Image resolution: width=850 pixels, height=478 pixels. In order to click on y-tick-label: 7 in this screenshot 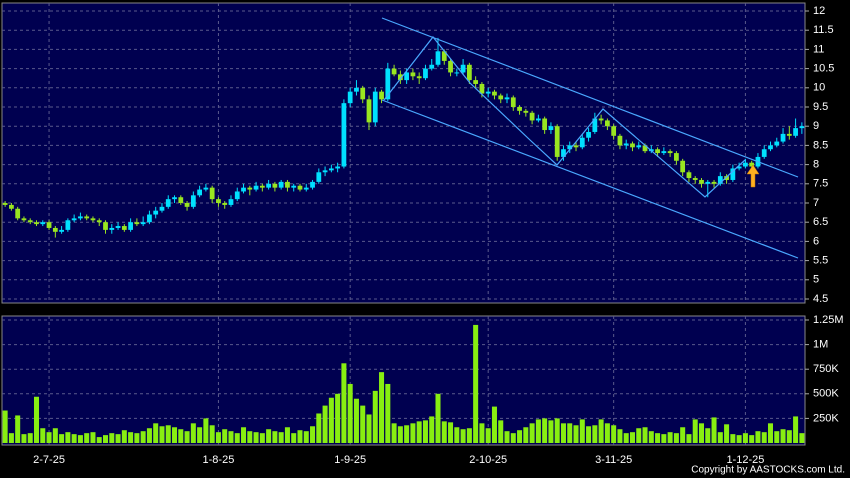, I will do `click(816, 203)`.